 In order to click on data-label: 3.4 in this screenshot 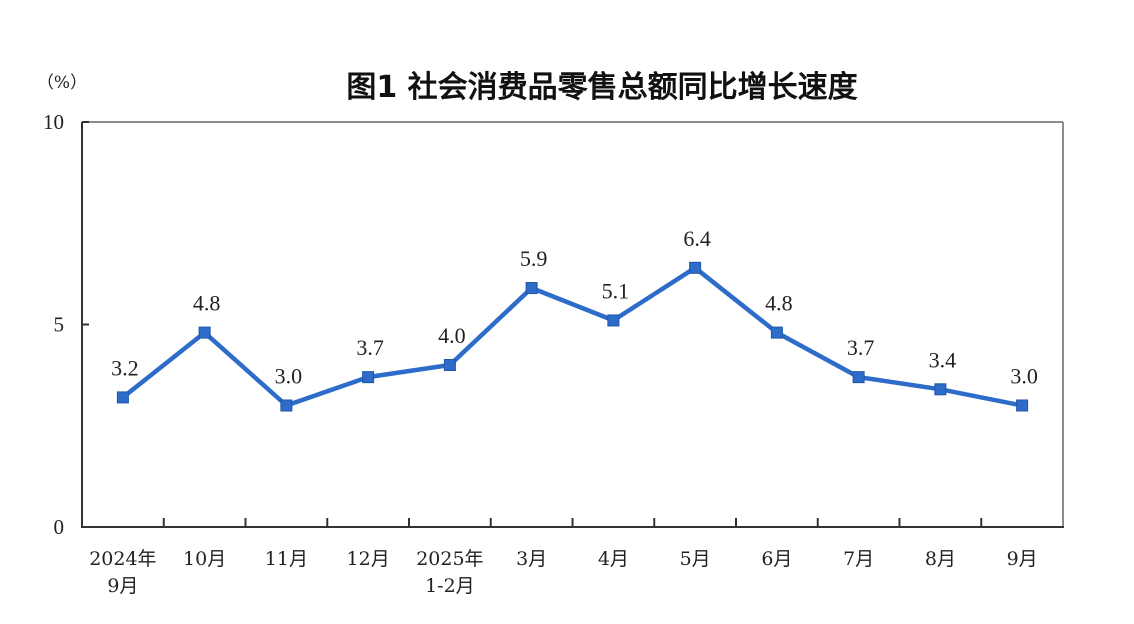, I will do `click(943, 359)`.